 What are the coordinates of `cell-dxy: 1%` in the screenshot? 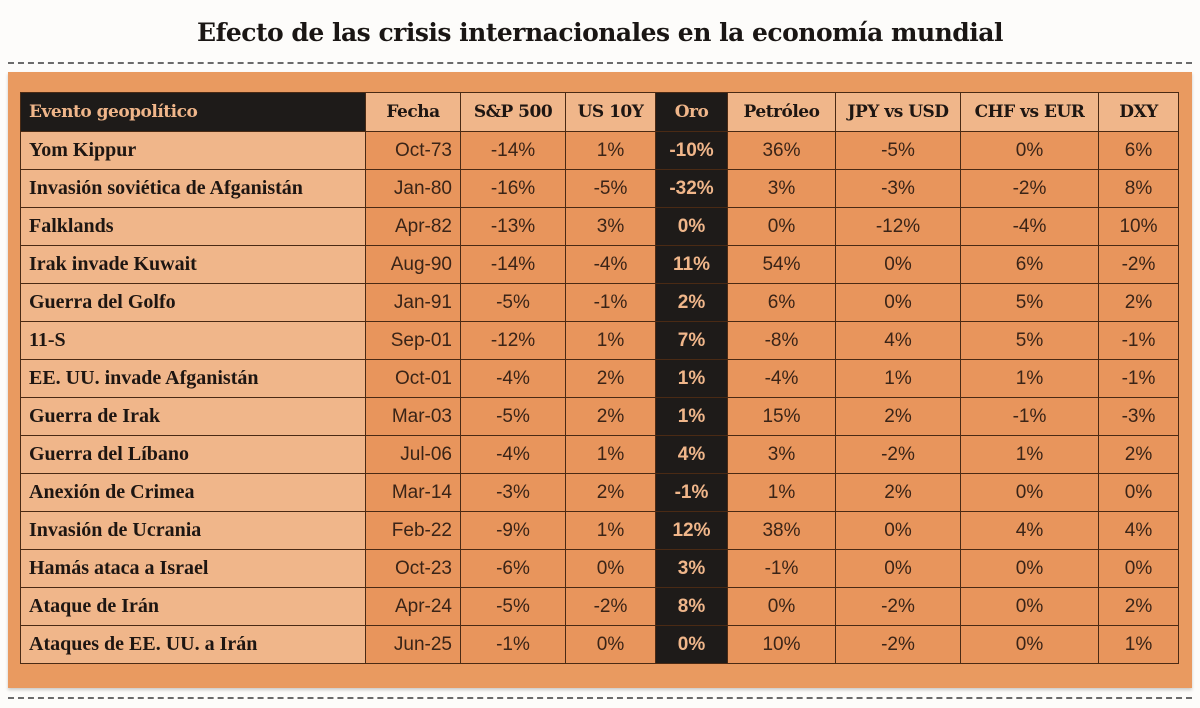 It's located at (1138, 644).